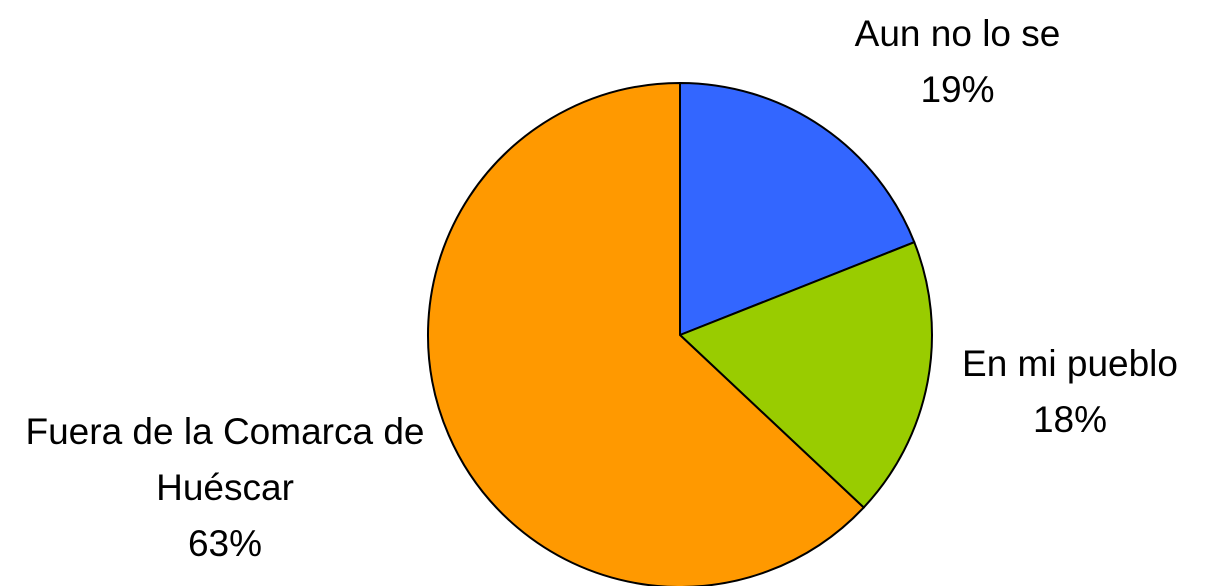 This screenshot has height=586, width=1222. What do you see at coordinates (1070, 392) in the screenshot?
I see `slice-label: En mi pueblo 18%` at bounding box center [1070, 392].